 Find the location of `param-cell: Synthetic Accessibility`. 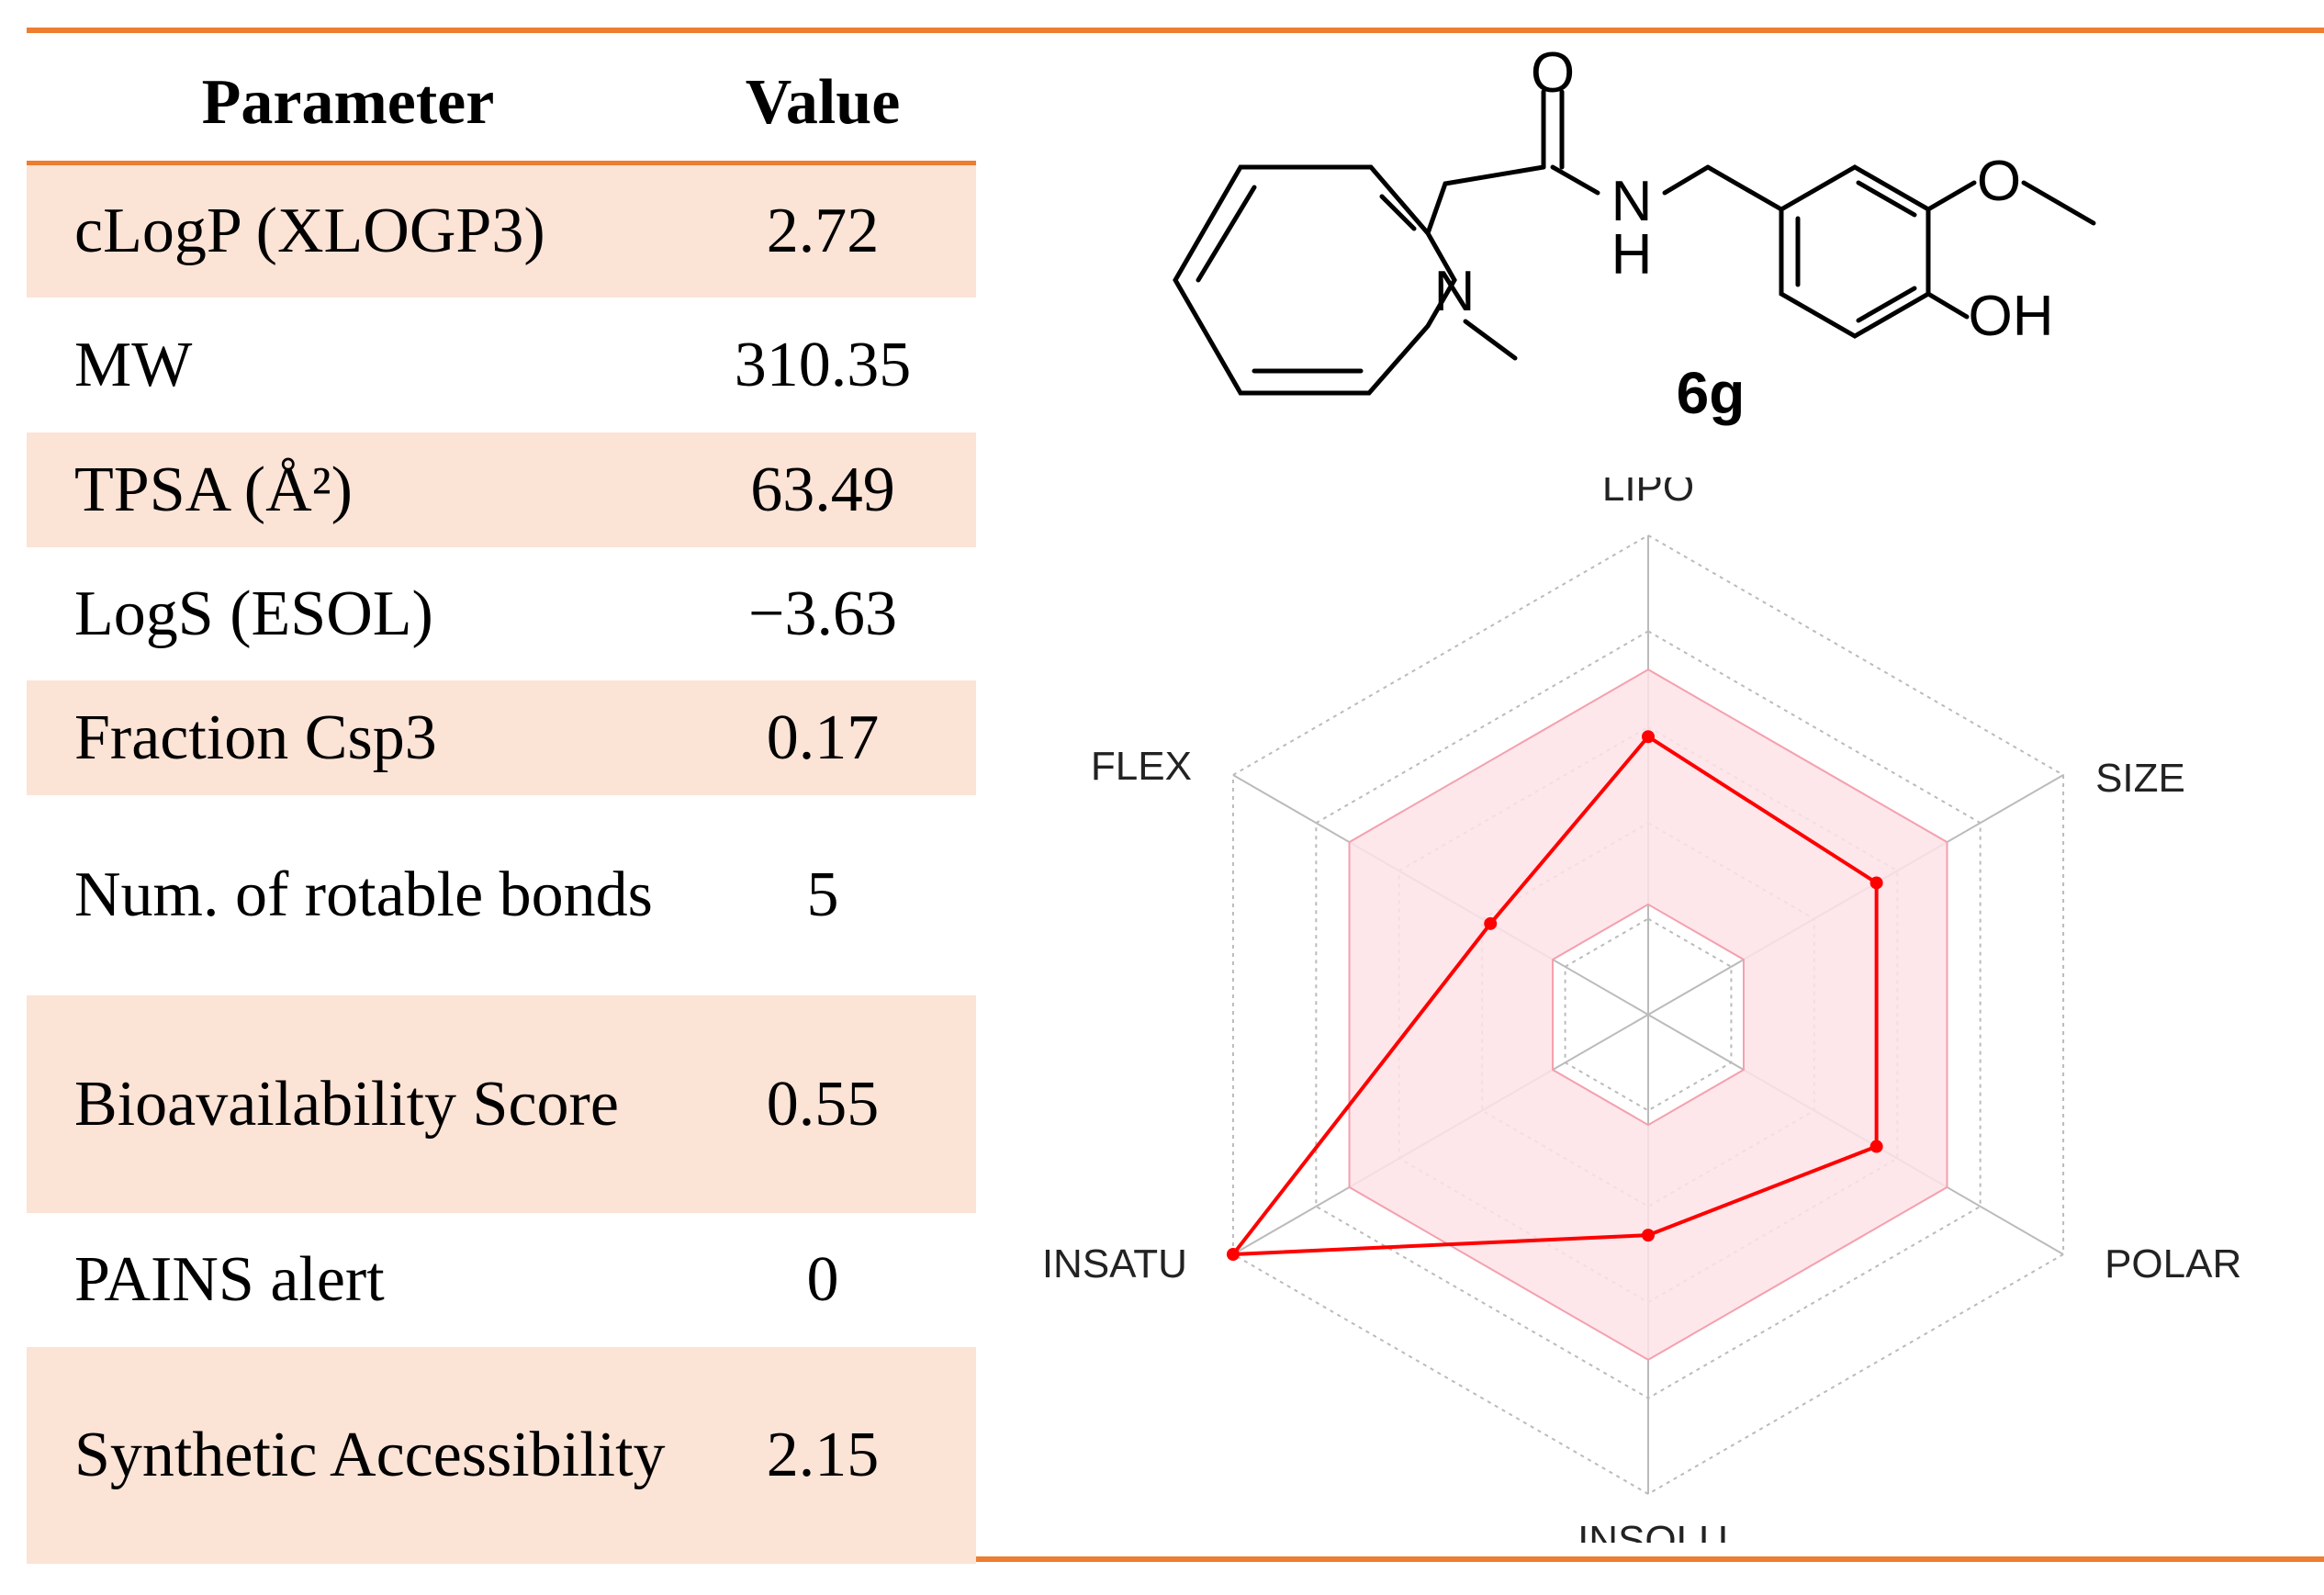

param-cell: Synthetic Accessibility is located at coordinates (370, 1455).